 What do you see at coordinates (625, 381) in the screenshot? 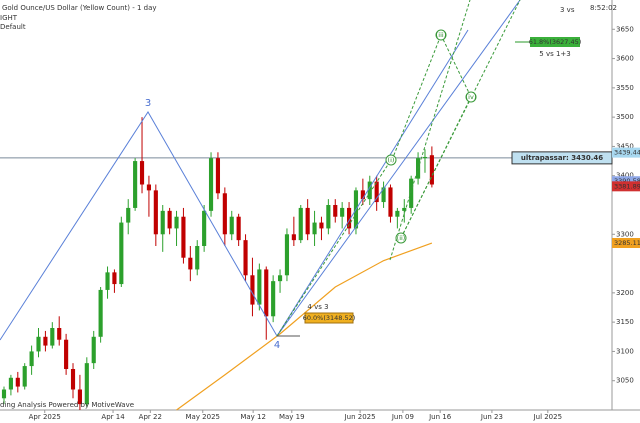
I see `y-tick-label: 3050` at bounding box center [625, 381].